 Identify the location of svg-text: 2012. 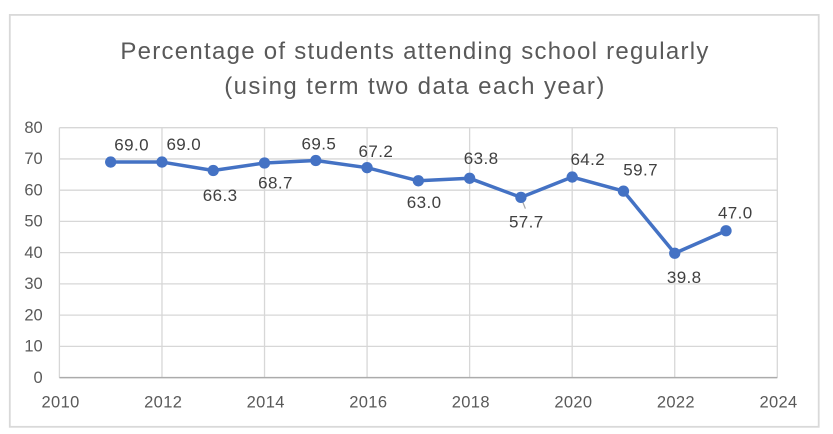
(163, 403).